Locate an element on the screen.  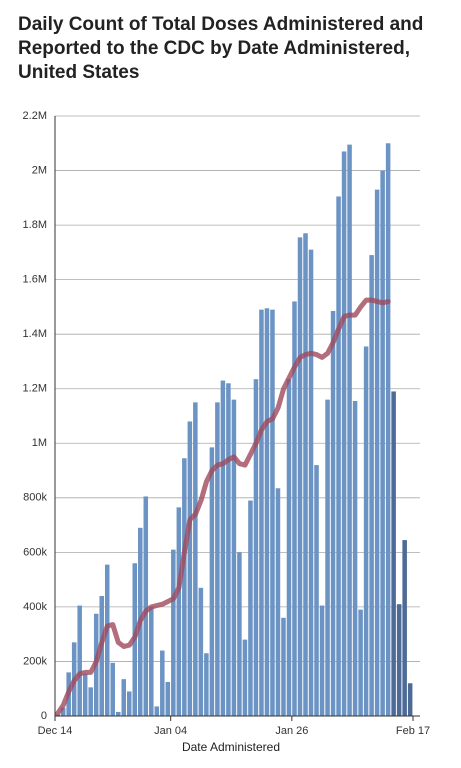
y-tick-label: 1.4M is located at coordinates (35, 334).